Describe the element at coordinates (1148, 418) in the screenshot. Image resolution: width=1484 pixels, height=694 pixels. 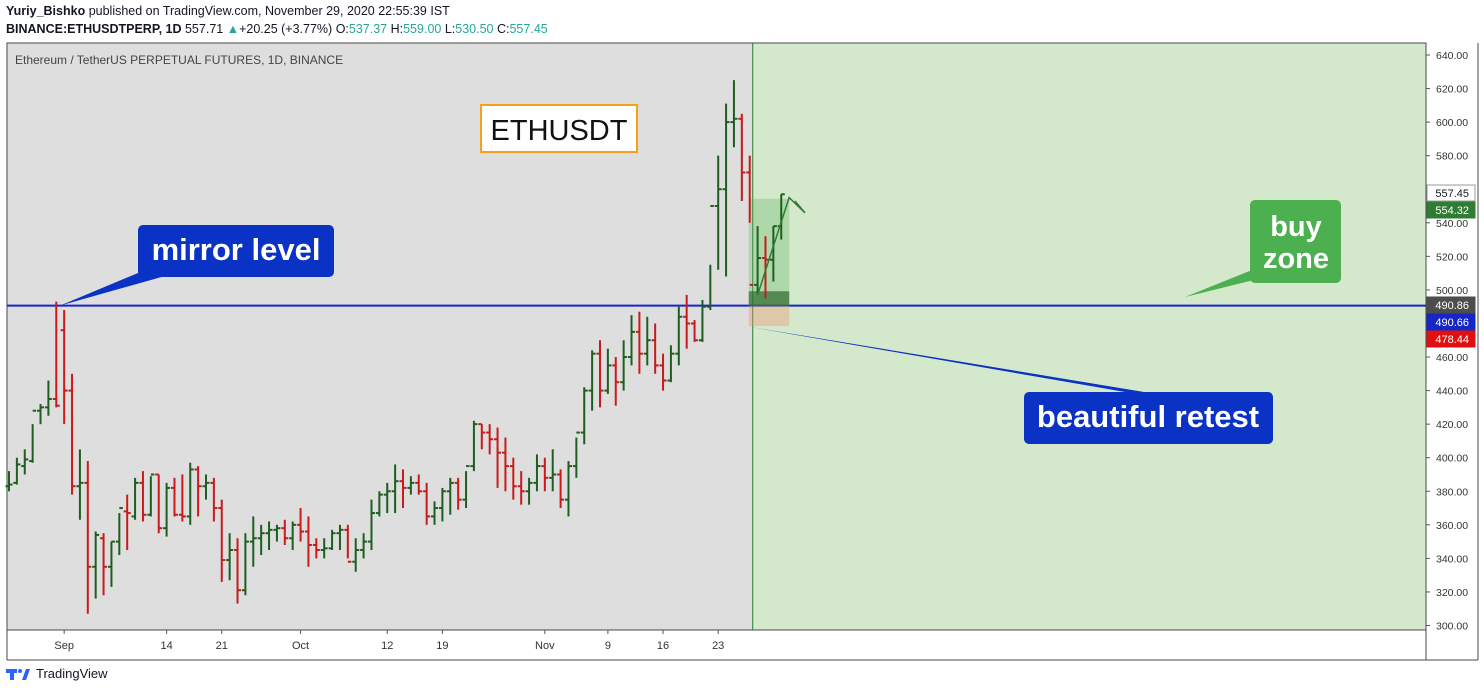
I see `retest-callout` at that location.